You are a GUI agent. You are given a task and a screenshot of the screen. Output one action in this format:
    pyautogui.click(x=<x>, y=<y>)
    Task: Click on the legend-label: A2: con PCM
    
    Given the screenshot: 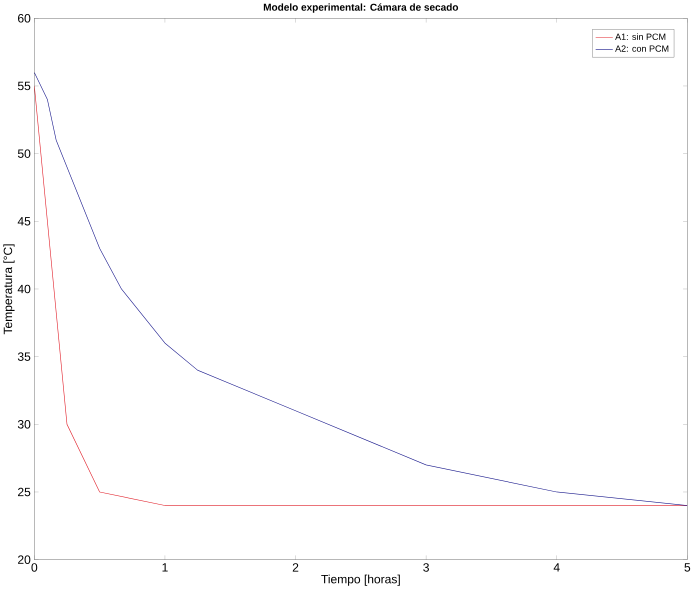 What is the action you would take?
    pyautogui.click(x=641, y=48)
    